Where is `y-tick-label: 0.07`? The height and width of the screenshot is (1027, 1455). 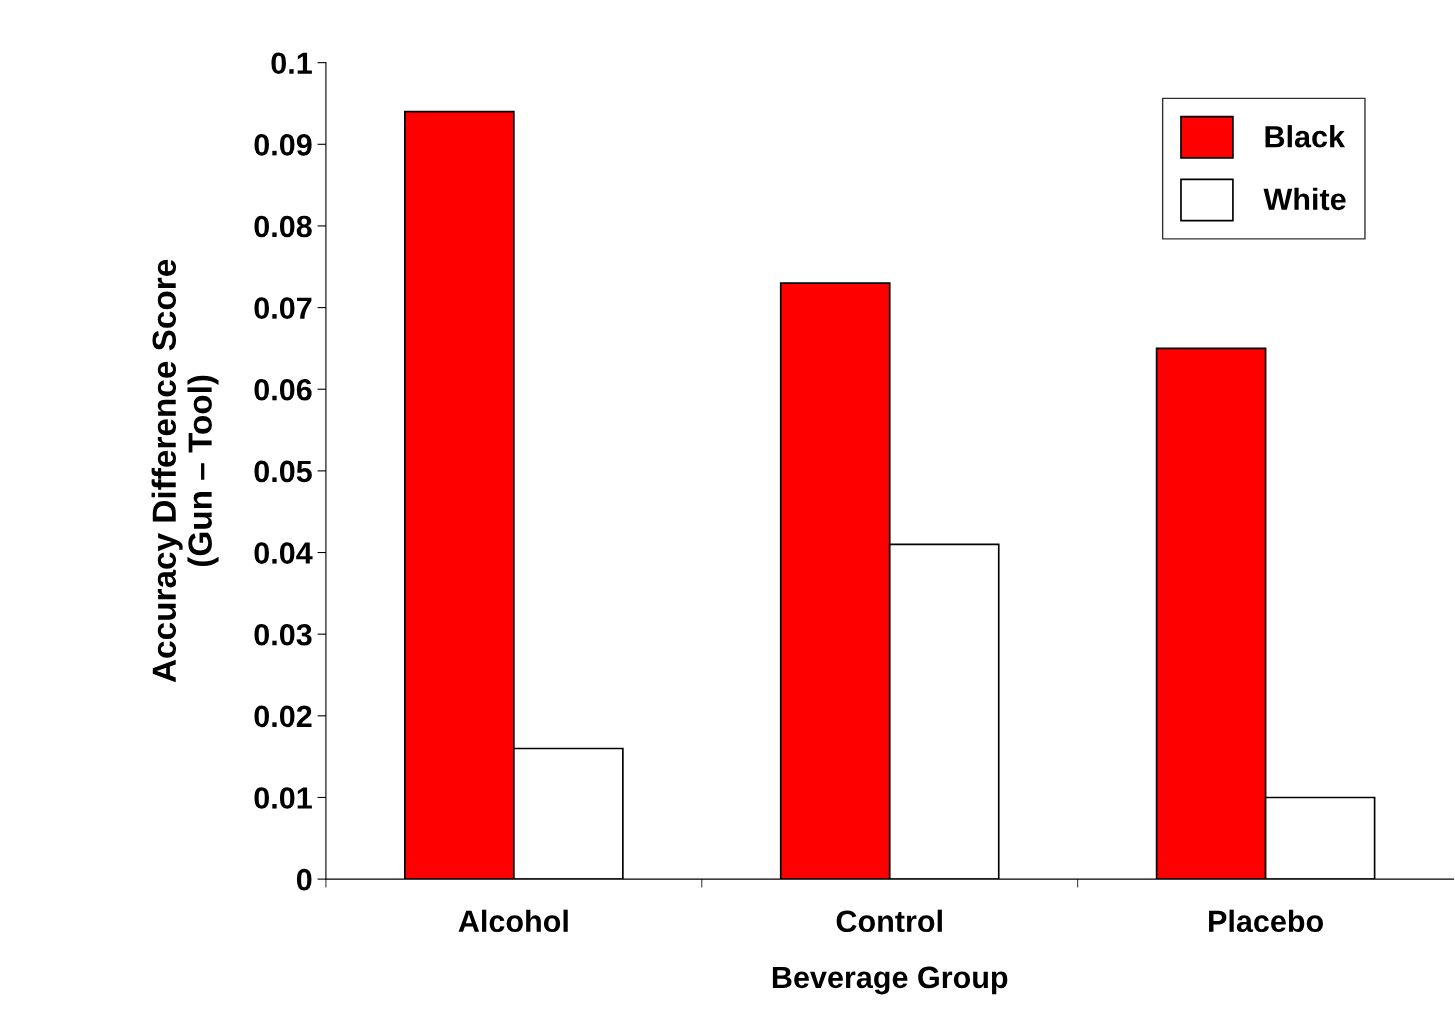 y-tick-label: 0.07 is located at coordinates (283, 308).